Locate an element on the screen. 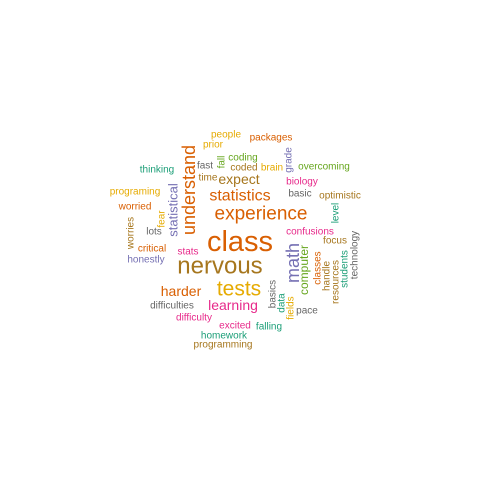  word-class: class is located at coordinates (240, 242).